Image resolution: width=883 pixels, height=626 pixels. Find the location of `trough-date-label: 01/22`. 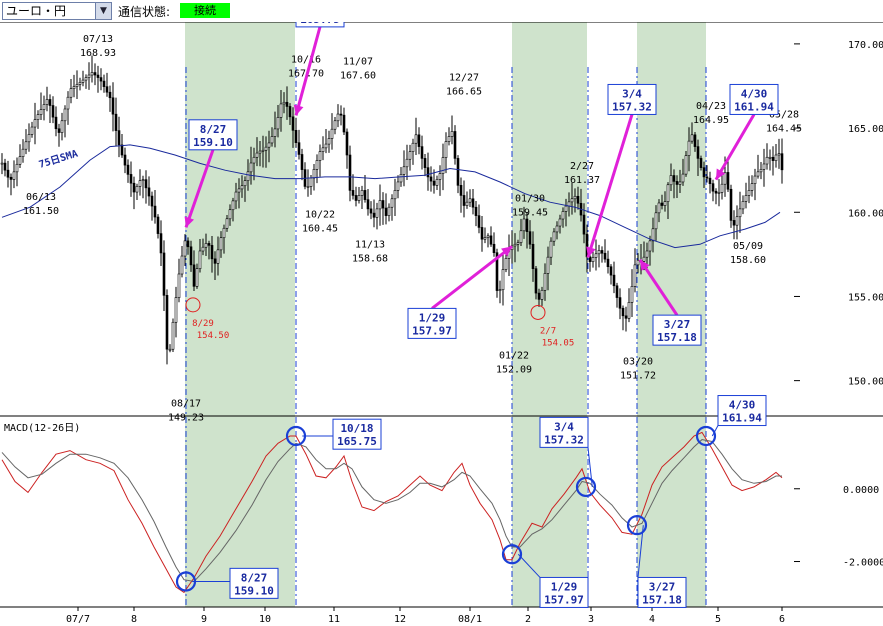

trough-date-label: 01/22 is located at coordinates (514, 355).